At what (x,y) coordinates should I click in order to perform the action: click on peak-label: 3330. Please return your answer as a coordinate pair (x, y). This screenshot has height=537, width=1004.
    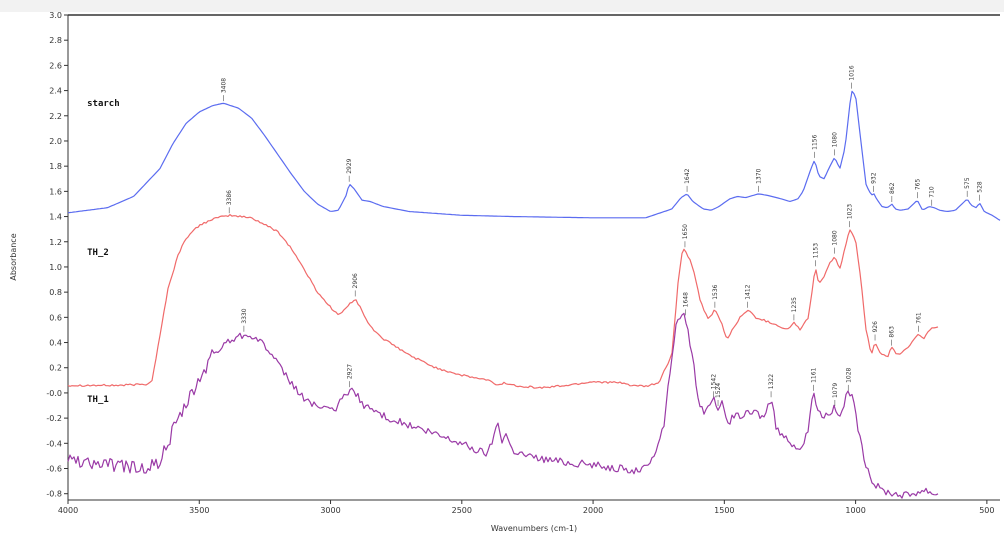
    Looking at the image, I should click on (244, 315).